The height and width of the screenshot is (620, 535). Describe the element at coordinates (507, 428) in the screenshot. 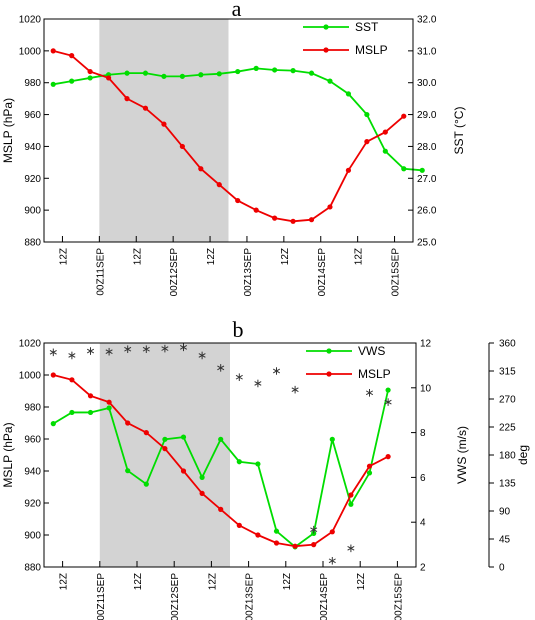

I see `outer-axis-tick-label: 225` at that location.